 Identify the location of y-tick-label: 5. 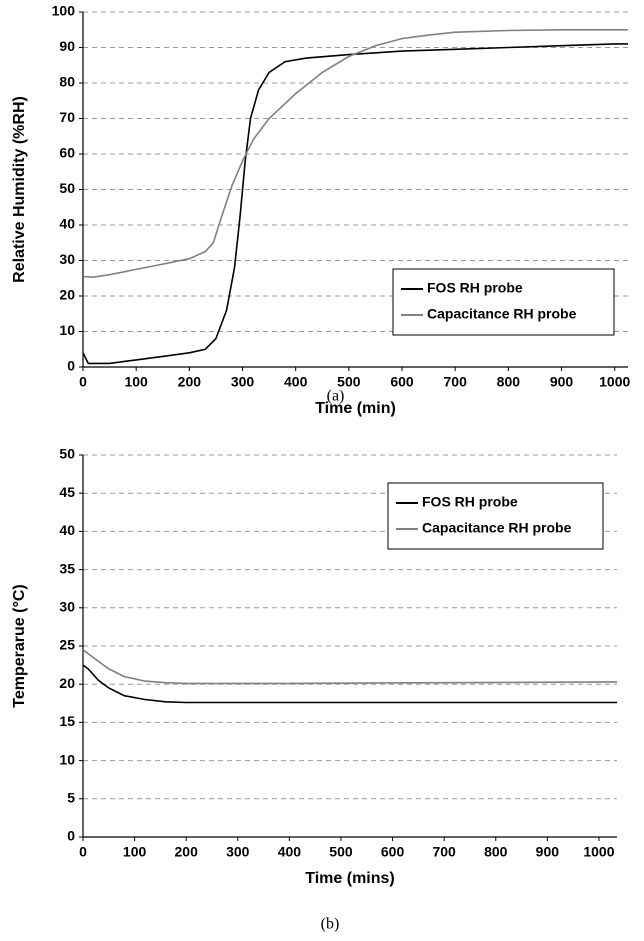
(71, 798).